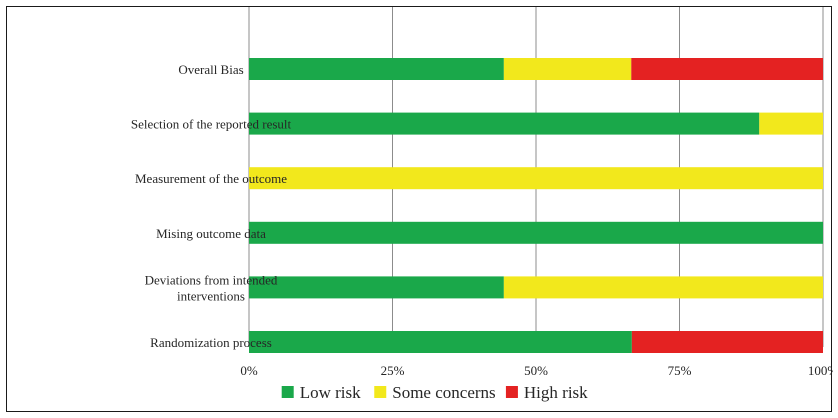  What do you see at coordinates (380, 392) in the screenshot?
I see `legend-swatch-some-concerns` at bounding box center [380, 392].